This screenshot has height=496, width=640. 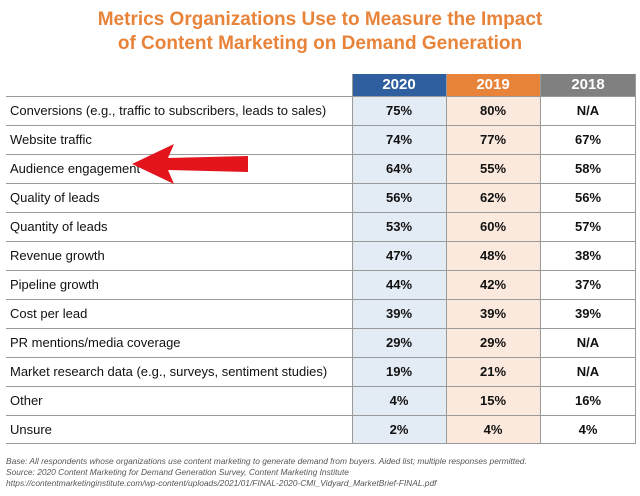 What do you see at coordinates (321, 139) in the screenshot?
I see `table-row: Website traffic 74% 77% 67%` at bounding box center [321, 139].